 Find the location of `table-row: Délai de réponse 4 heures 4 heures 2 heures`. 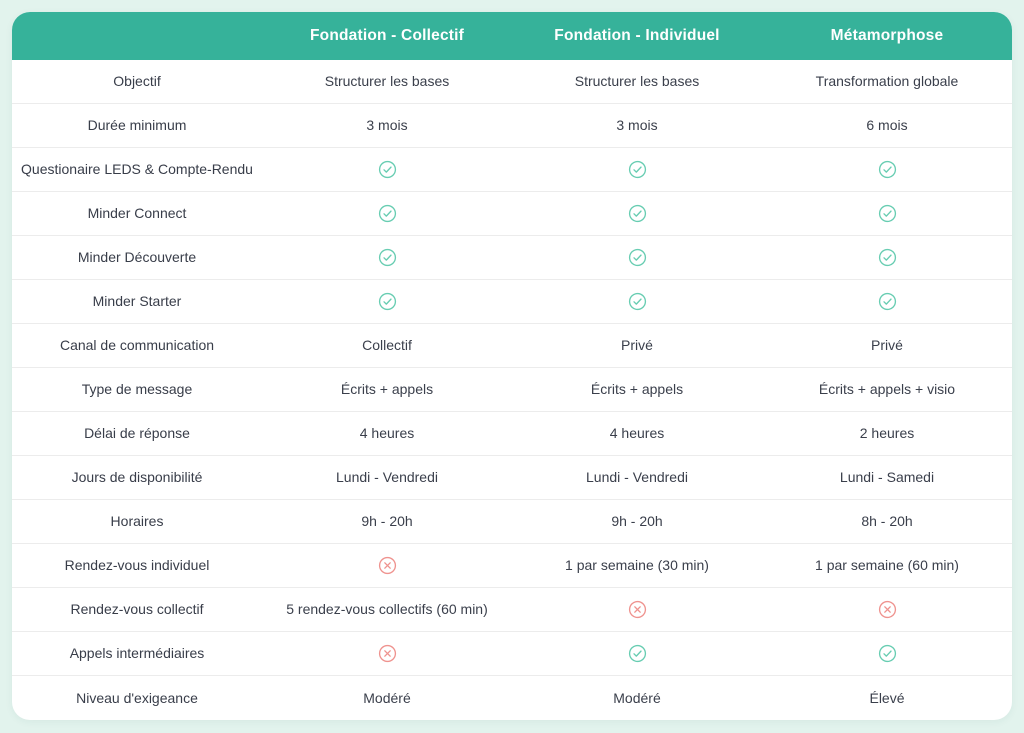

table-row: Délai de réponse 4 heures 4 heures 2 heures is located at coordinates (512, 434).